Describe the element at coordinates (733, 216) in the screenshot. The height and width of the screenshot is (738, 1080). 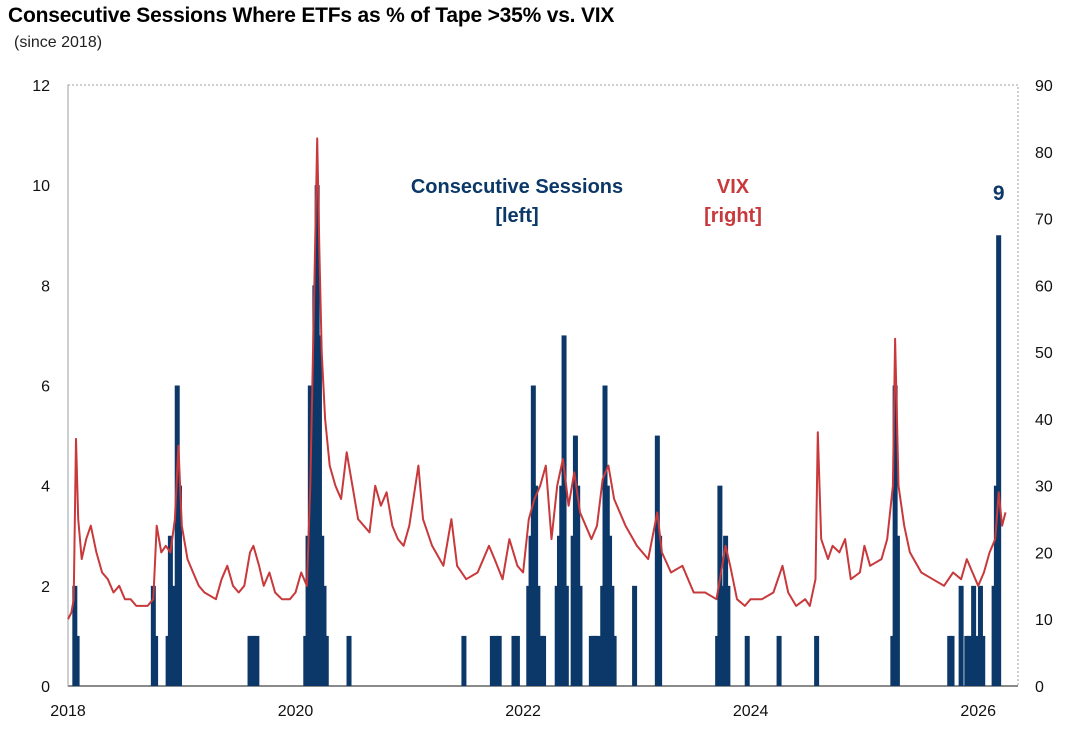
I see `vix-series-axis-label: [right]` at that location.